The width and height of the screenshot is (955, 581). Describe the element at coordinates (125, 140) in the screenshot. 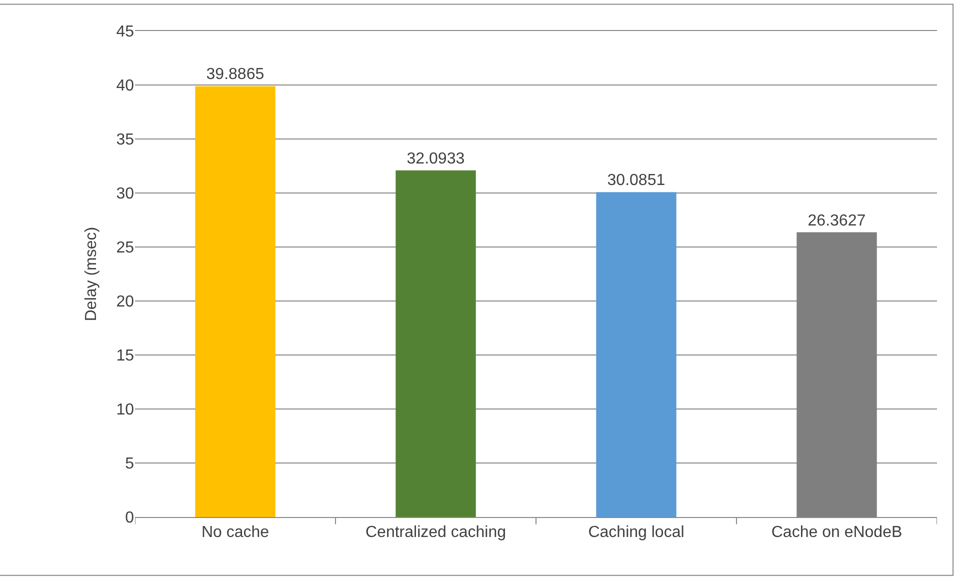

I see `y-tick-label: 35` at that location.